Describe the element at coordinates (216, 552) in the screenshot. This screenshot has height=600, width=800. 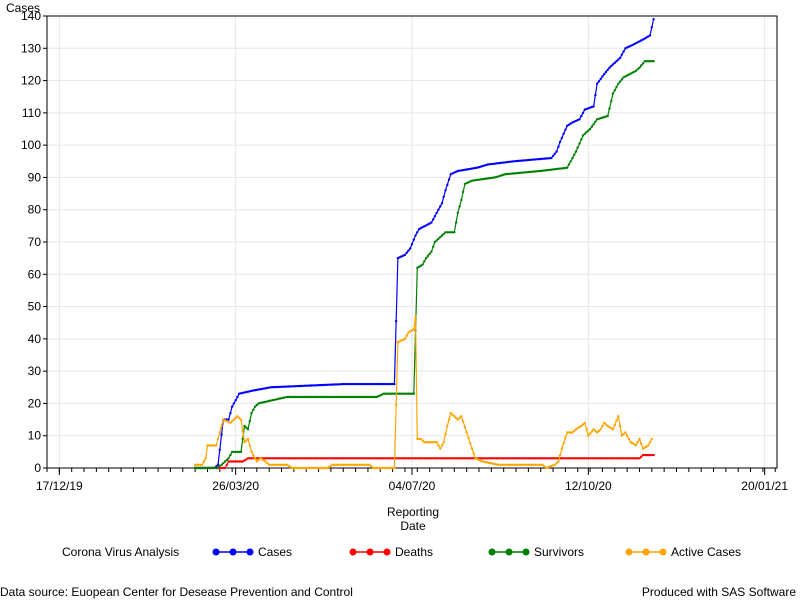
I see `legend-marker-cases` at that location.